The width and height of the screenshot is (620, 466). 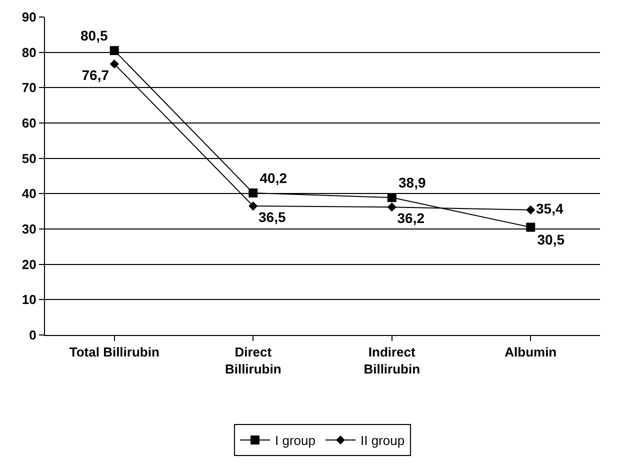 I want to click on y-tick-label: 70, so click(x=29, y=88).